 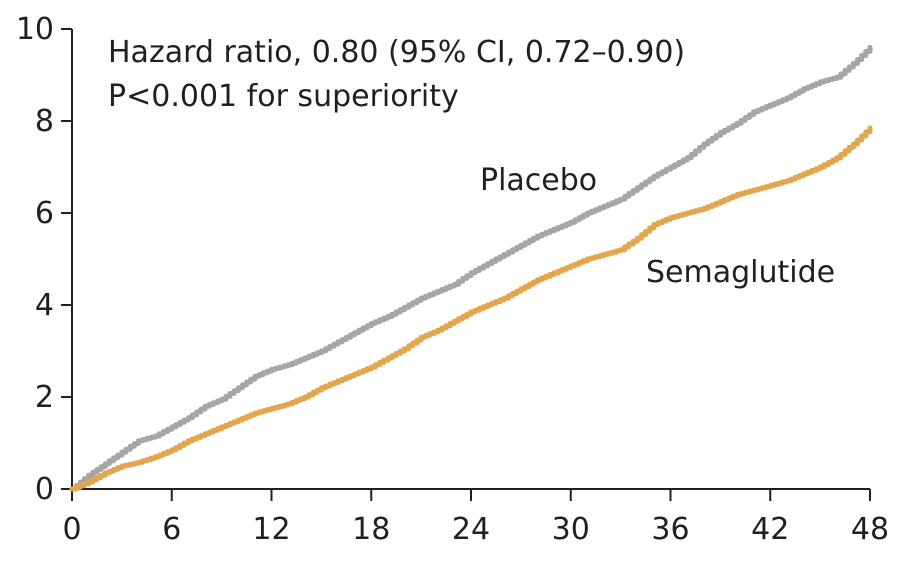 What do you see at coordinates (44, 121) in the screenshot?
I see `y-tick-label: 8` at bounding box center [44, 121].